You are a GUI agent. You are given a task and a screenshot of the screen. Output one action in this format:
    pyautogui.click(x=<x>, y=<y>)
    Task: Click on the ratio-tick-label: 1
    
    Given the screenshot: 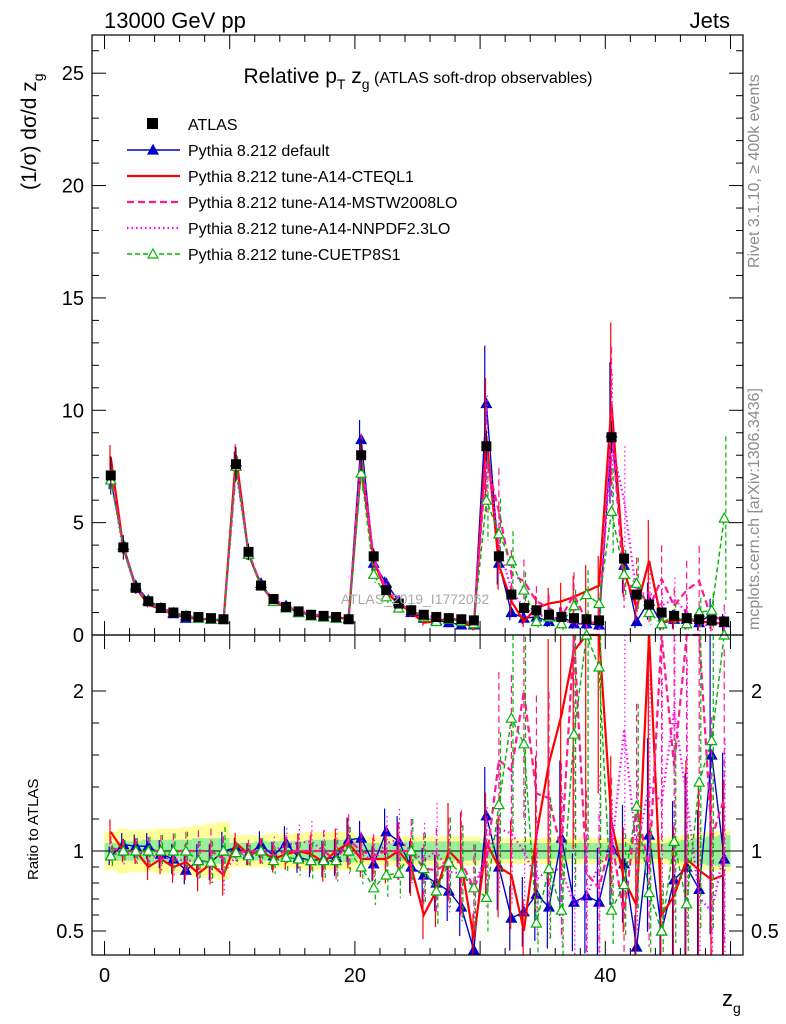 What is the action you would take?
    pyautogui.click(x=78, y=852)
    